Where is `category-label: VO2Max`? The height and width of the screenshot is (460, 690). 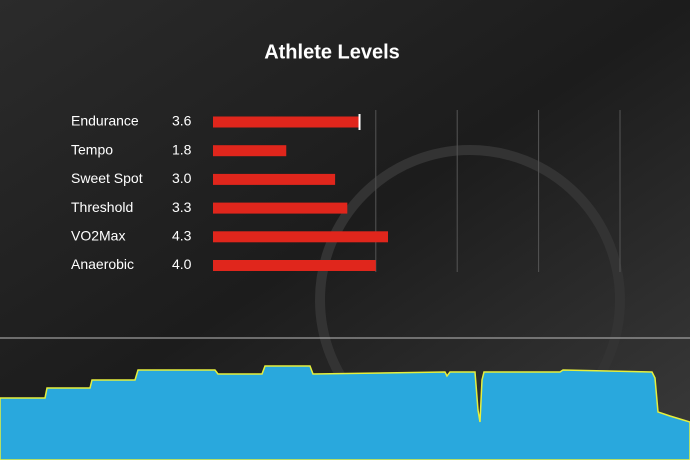 category-label: VO2Max is located at coordinates (98, 236).